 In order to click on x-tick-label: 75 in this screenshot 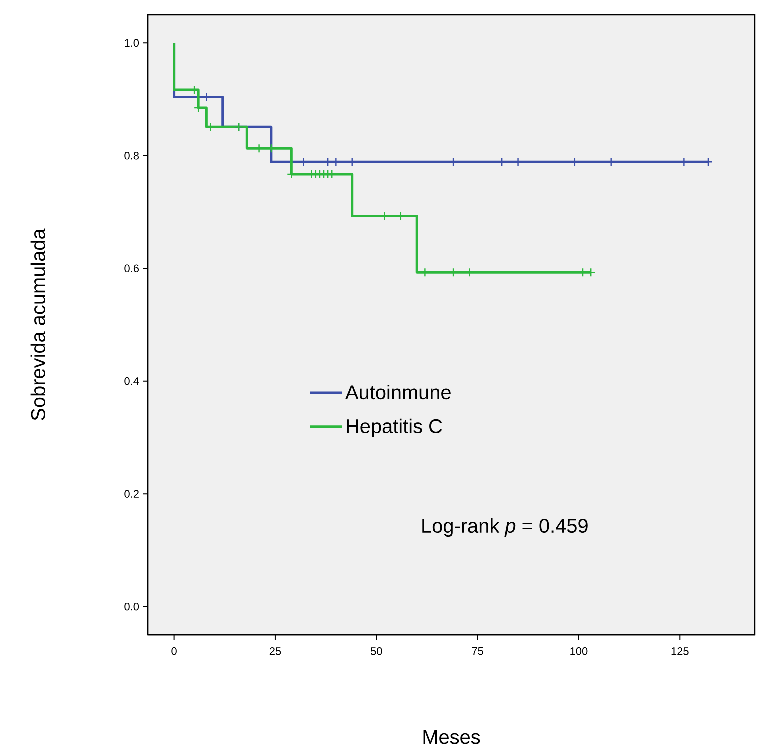, I will do `click(478, 652)`.